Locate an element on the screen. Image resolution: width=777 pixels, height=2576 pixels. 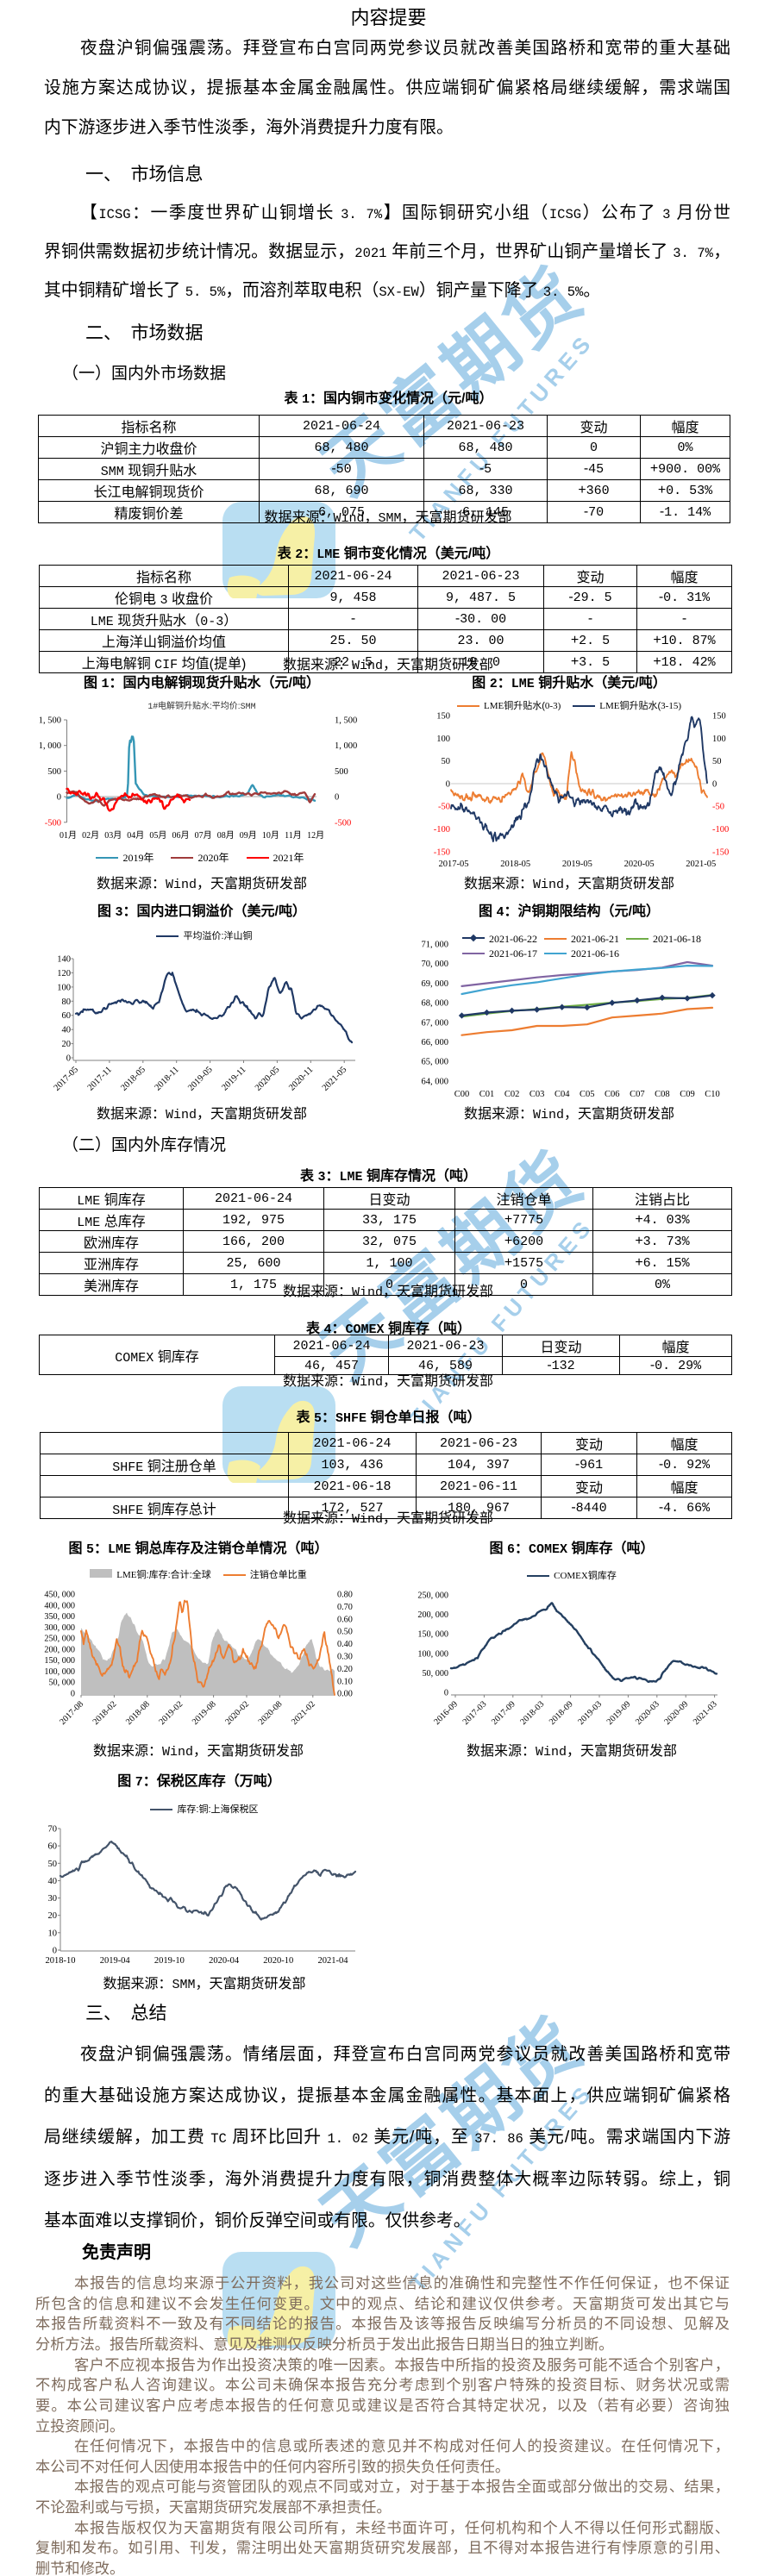
svg-text: 64, 000 is located at coordinates (435, 1082).